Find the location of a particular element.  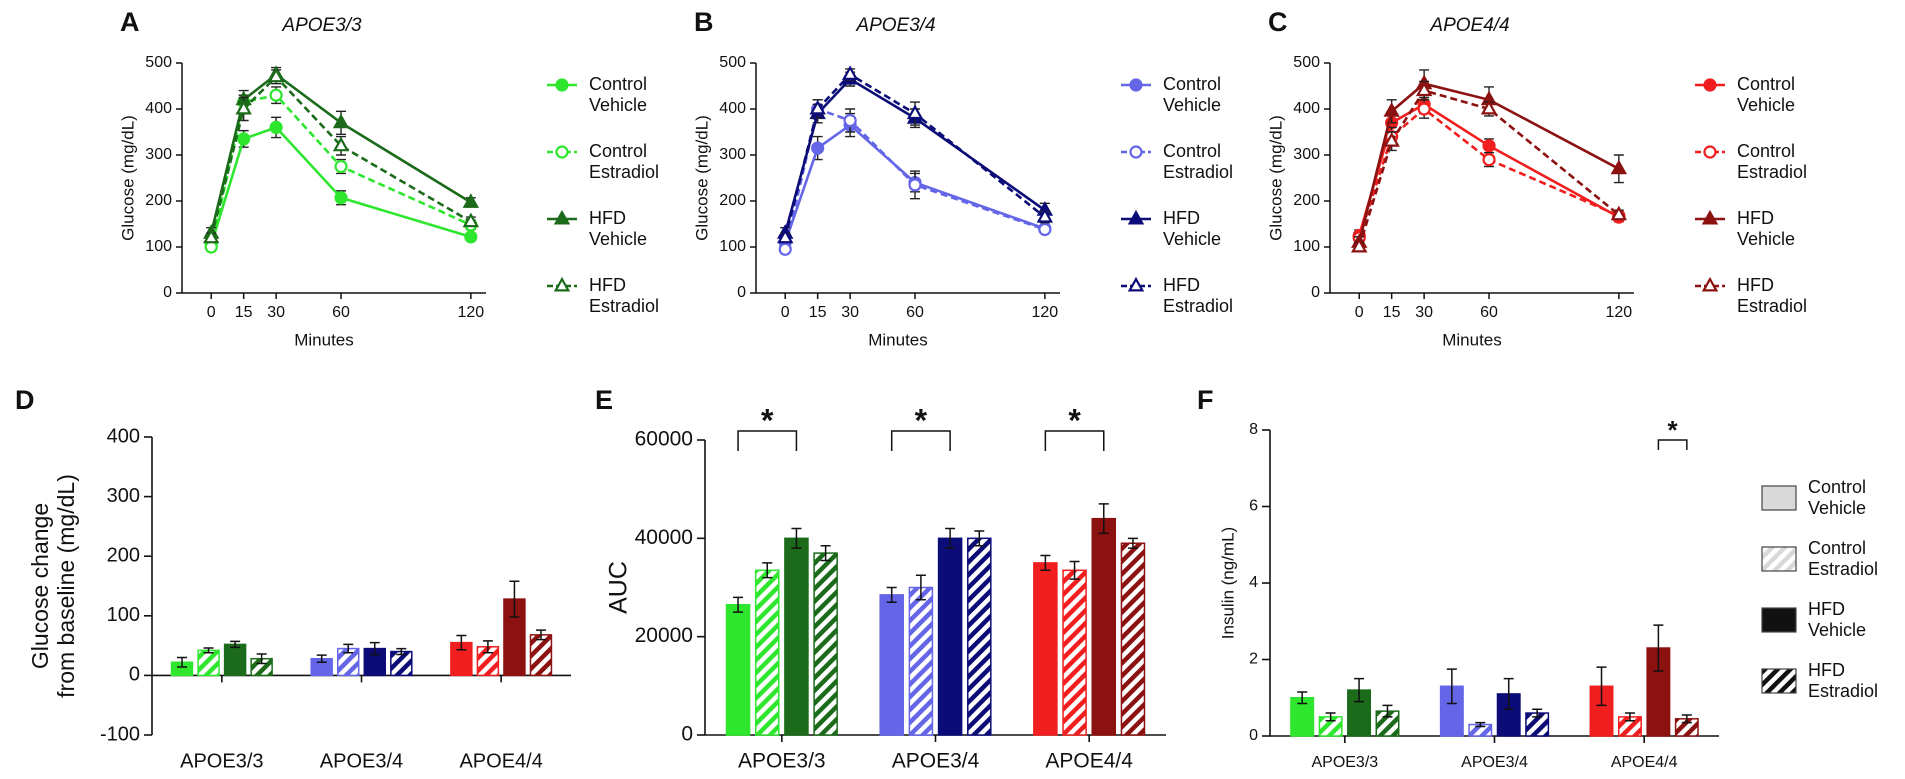

panel-label: A is located at coordinates (130, 22).